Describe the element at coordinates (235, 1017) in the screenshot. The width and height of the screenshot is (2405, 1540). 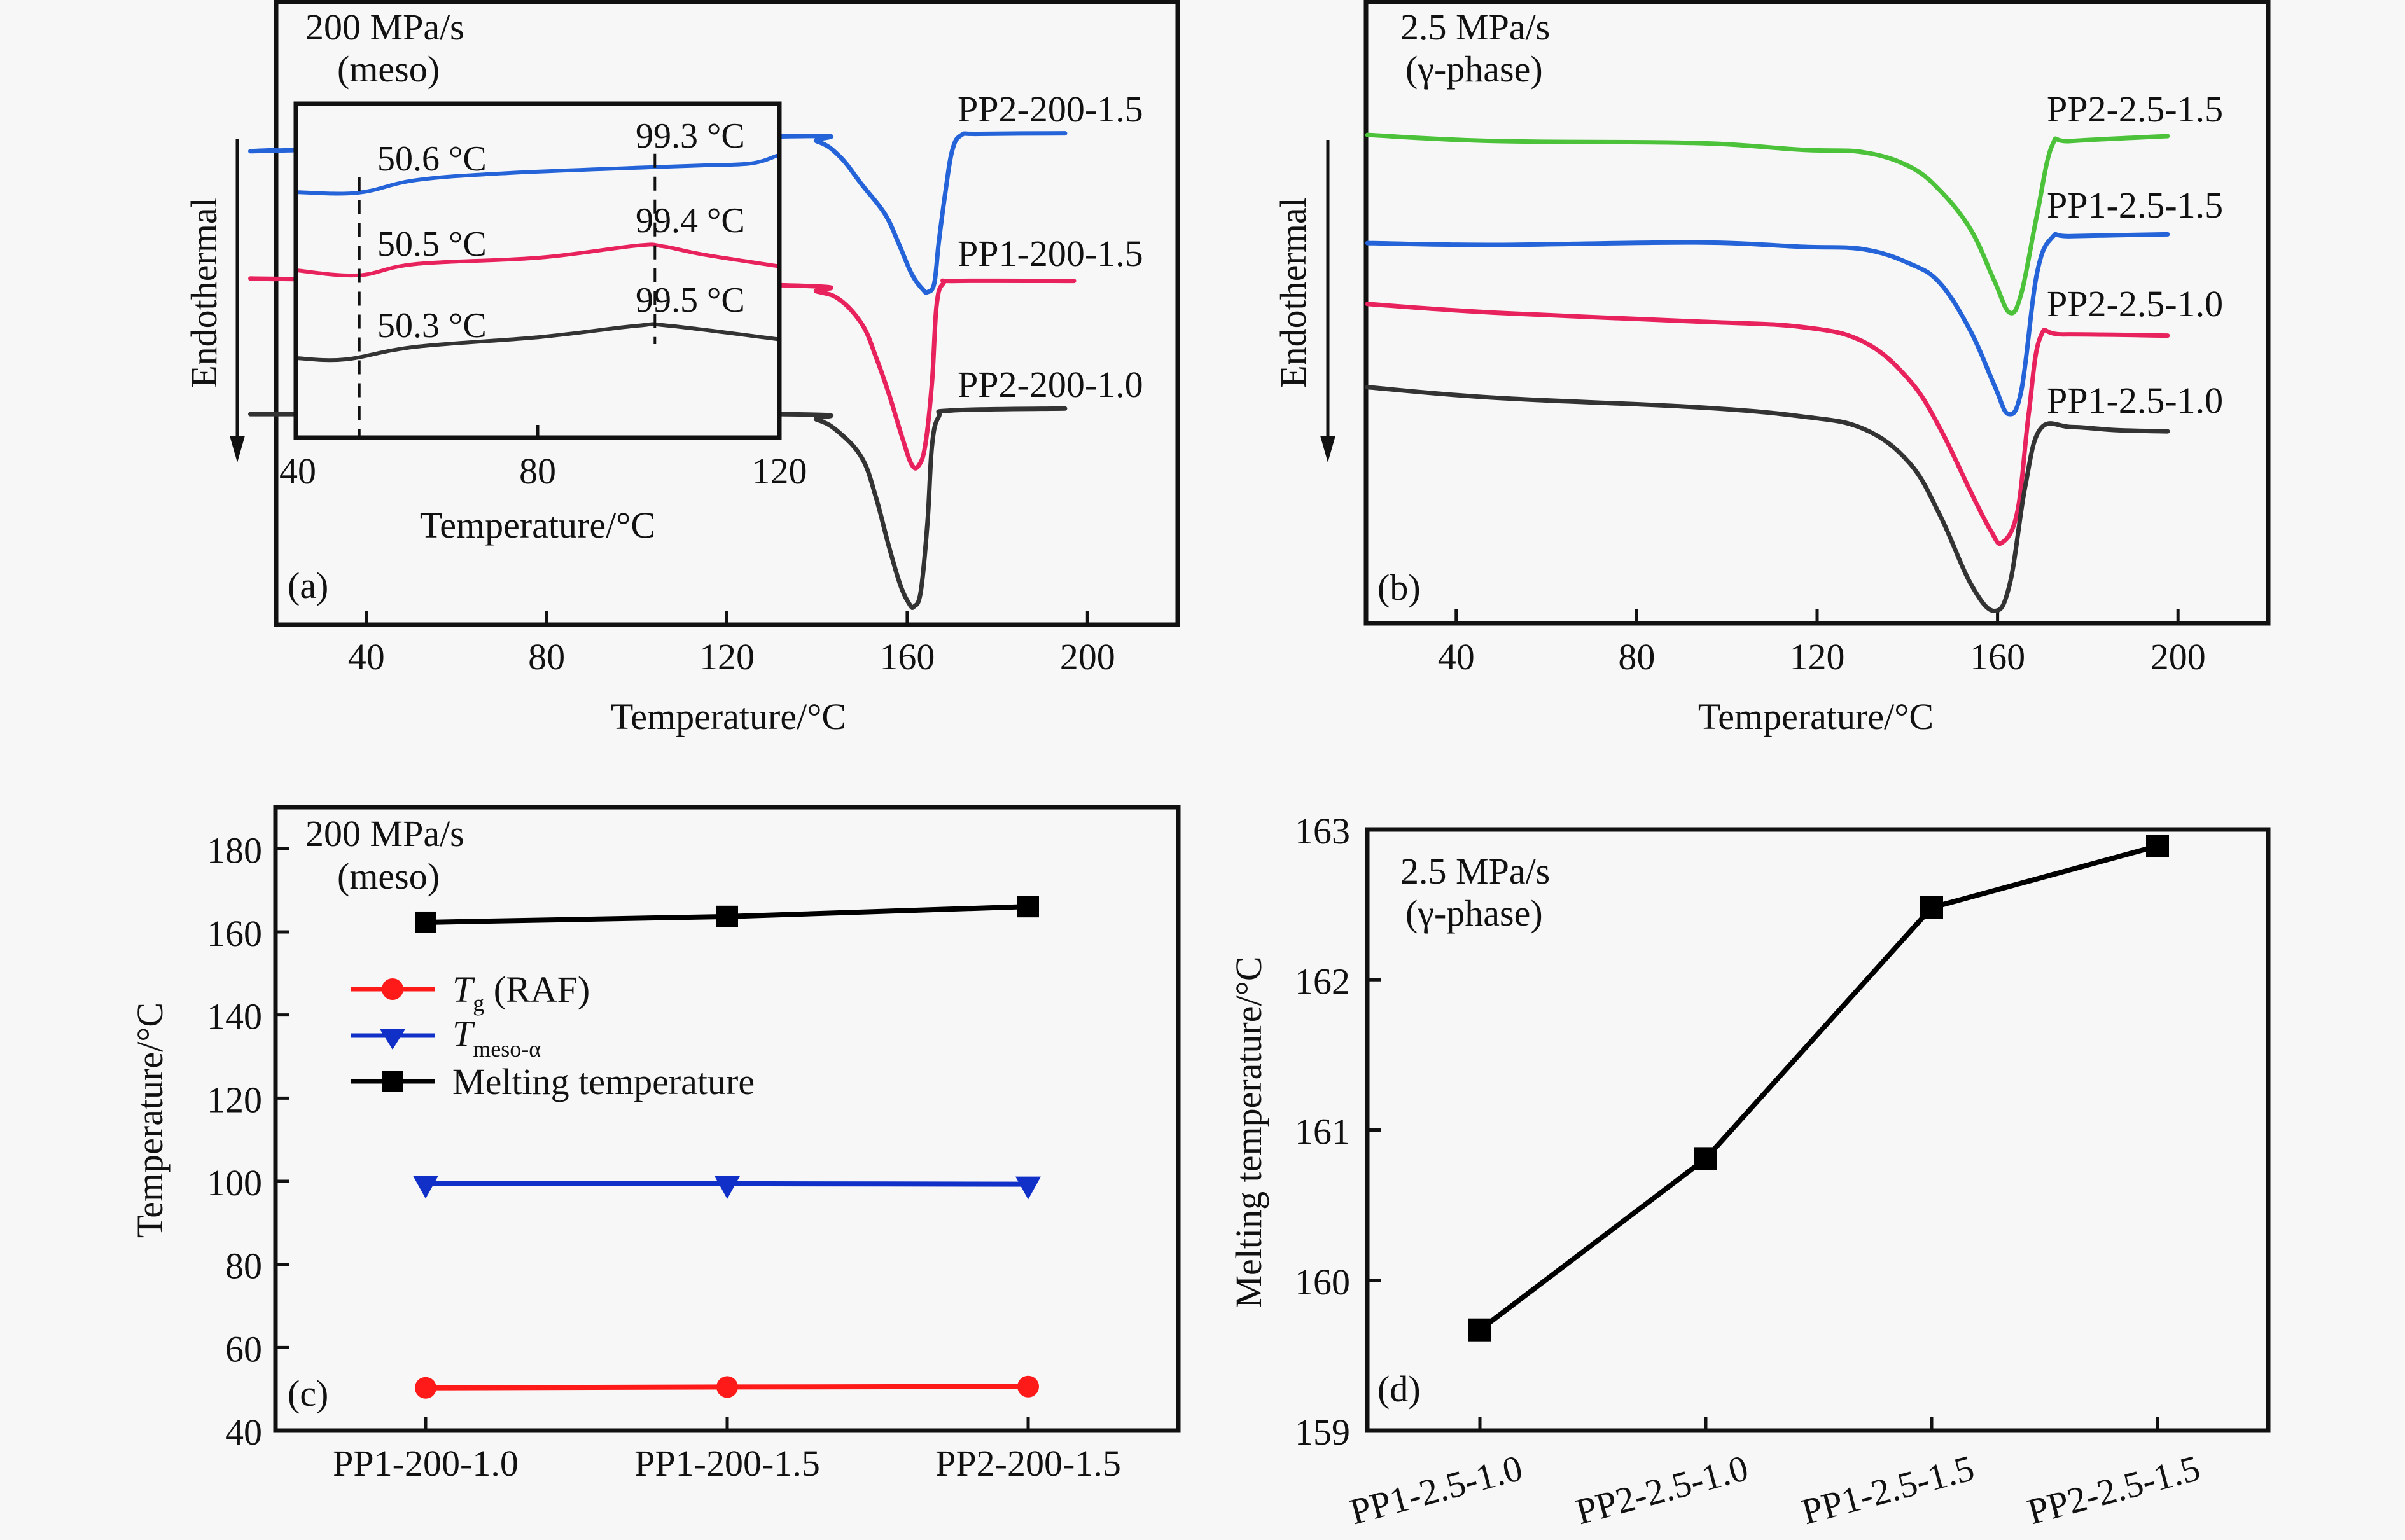
I see `y-tick-label: 140` at that location.